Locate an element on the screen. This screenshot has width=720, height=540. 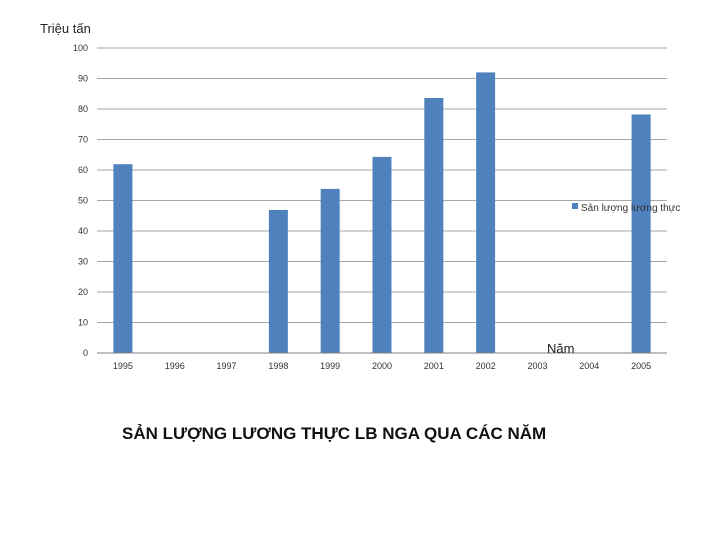
x-tick-label: 1996 is located at coordinates (175, 366).